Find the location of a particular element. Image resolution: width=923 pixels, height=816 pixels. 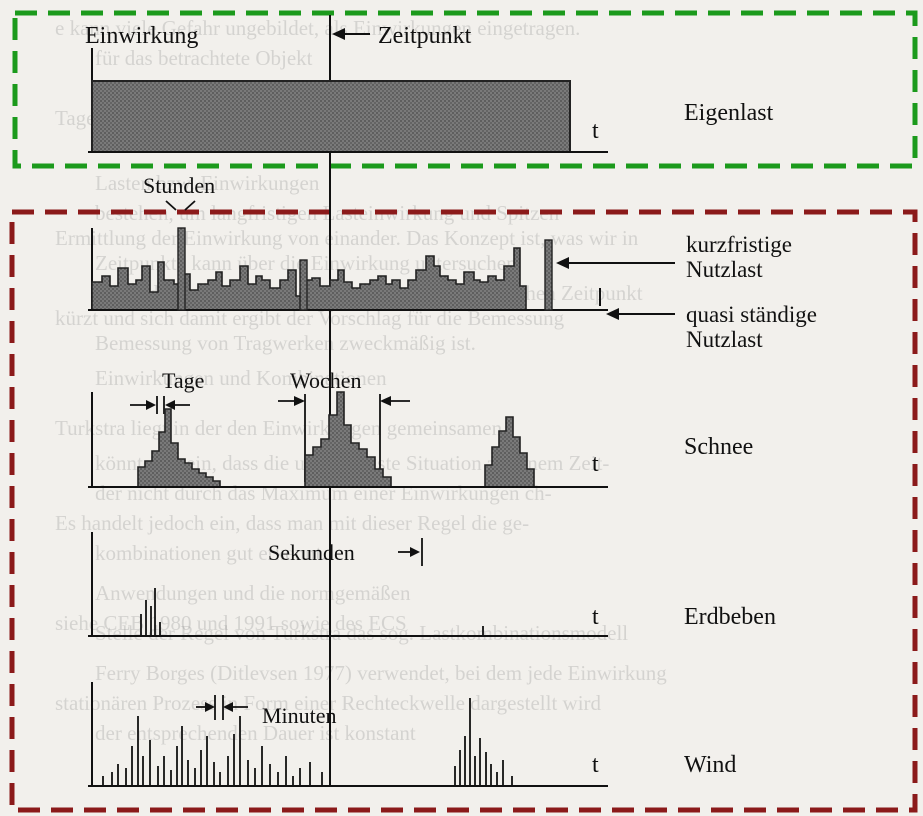

label-zeitpunkt: Zeitpunkt is located at coordinates (425, 36).